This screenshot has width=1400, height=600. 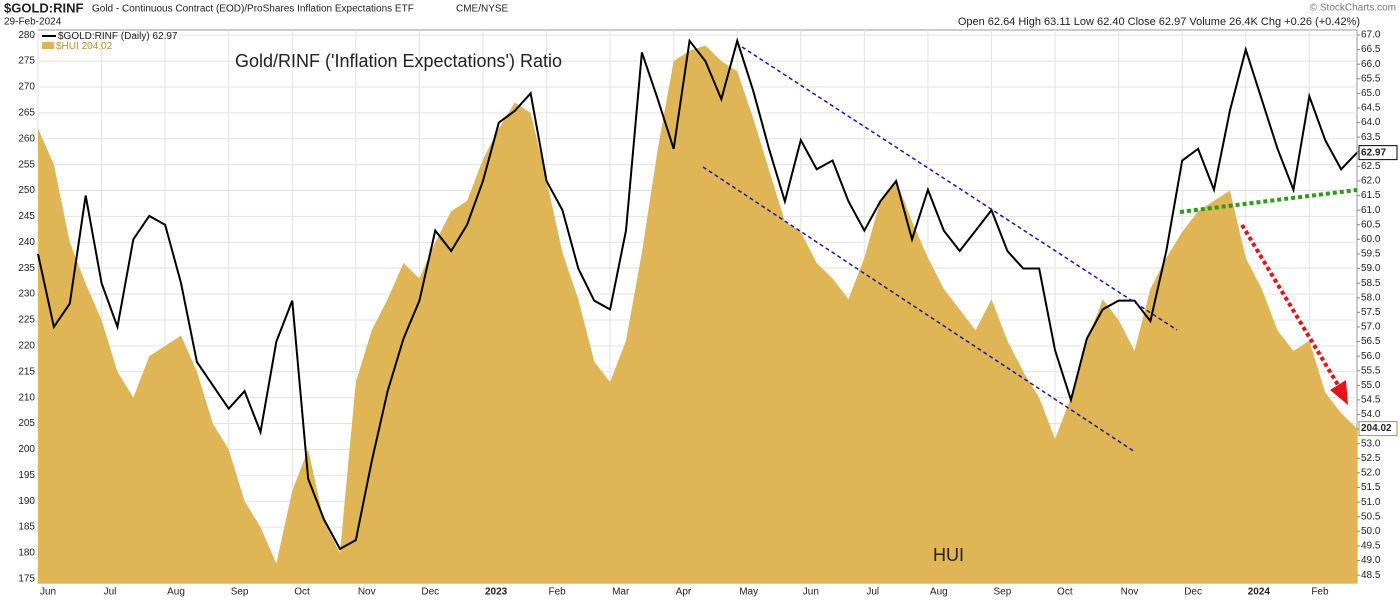 I want to click on y-tick-label: 215, so click(x=26, y=371).